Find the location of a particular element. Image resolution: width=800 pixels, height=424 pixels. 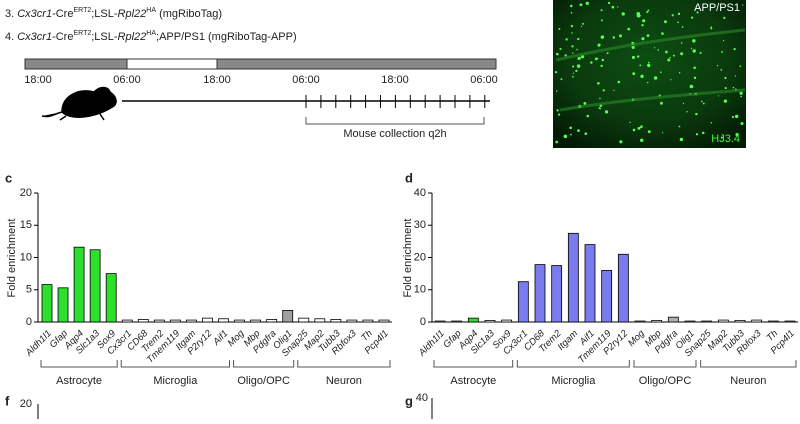

y-axis-label: Fold enrichment is located at coordinates (408, 258).